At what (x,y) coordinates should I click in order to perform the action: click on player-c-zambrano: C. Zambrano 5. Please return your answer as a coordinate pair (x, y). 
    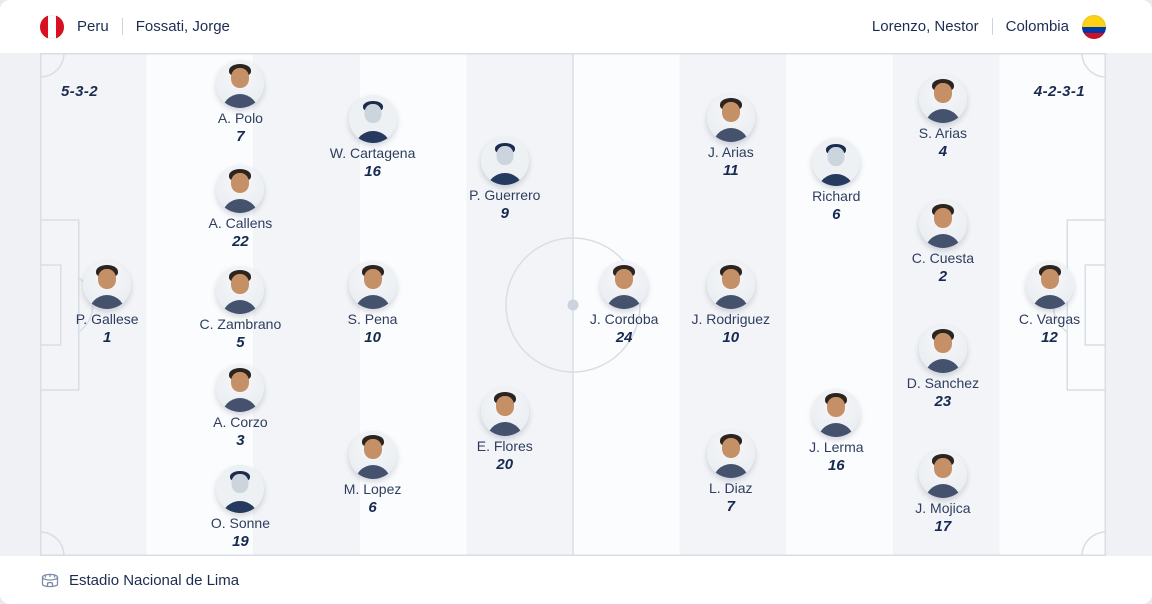
    Looking at the image, I should click on (240, 308).